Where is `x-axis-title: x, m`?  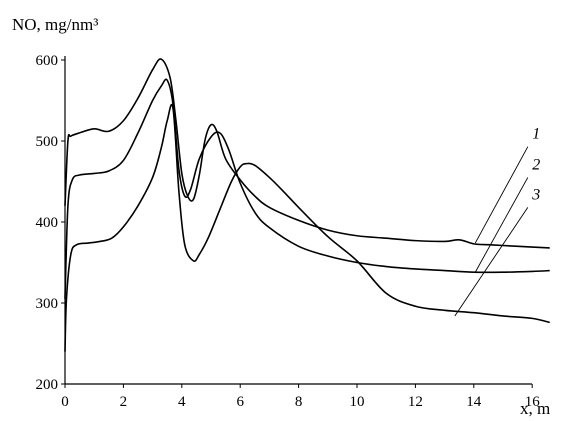 x-axis-title: x, m is located at coordinates (535, 408).